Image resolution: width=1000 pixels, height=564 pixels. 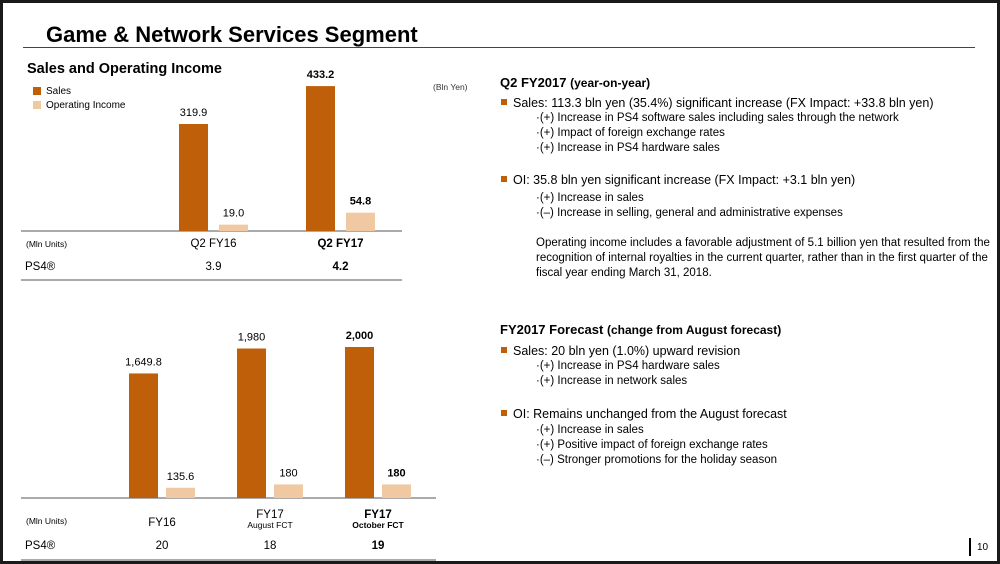 I want to click on bar-value-label: 319.9, so click(x=194, y=113).